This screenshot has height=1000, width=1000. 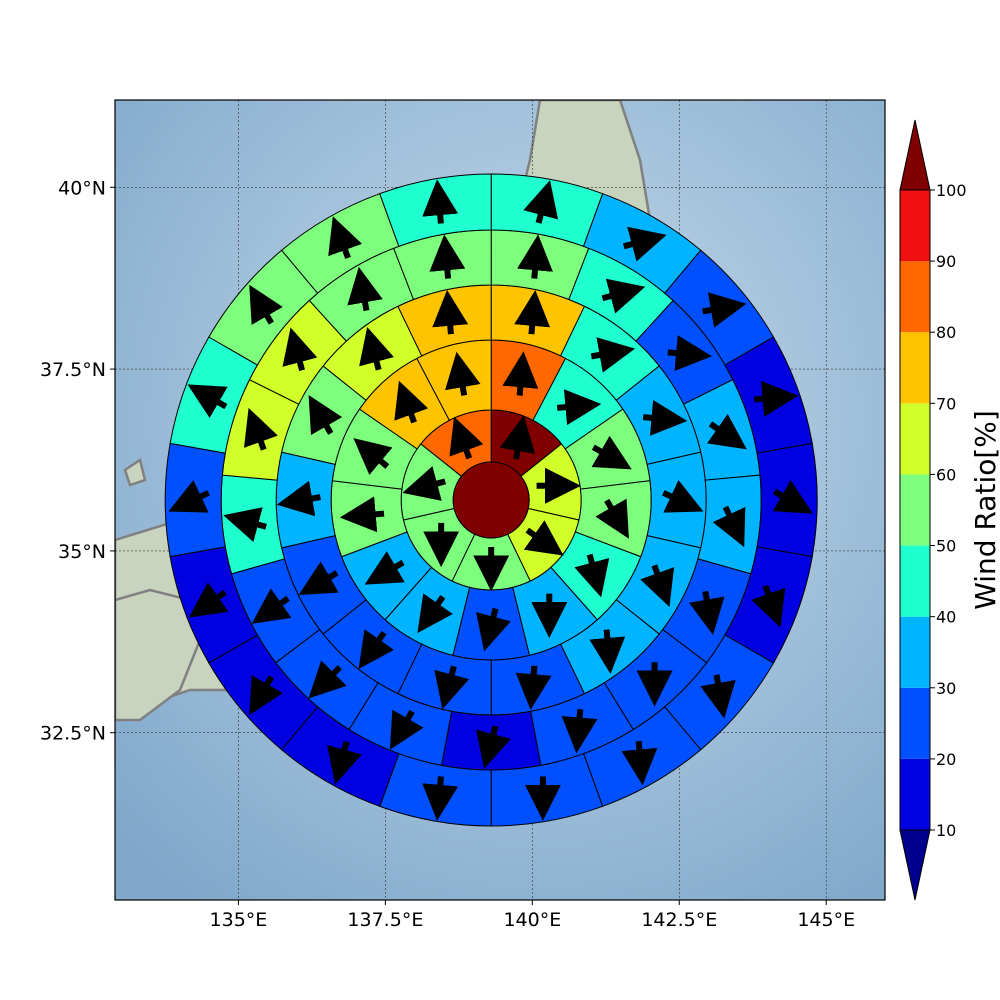 What do you see at coordinates (951, 190) in the screenshot?
I see `colorbar-tick-label: 100` at bounding box center [951, 190].